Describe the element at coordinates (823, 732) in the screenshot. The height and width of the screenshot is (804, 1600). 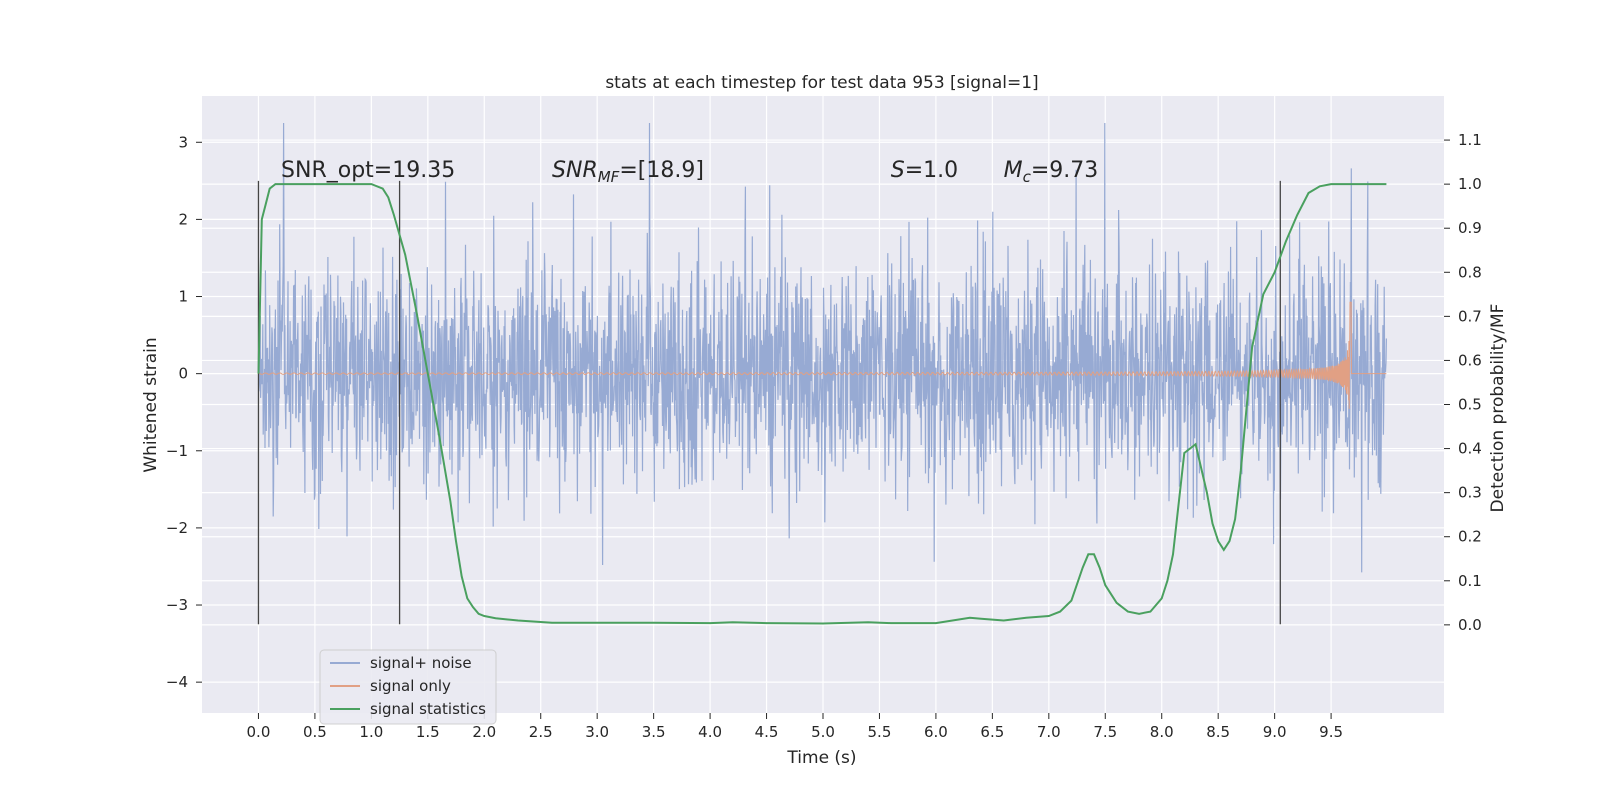
I see `x-tick-label-10: 5.0` at that location.